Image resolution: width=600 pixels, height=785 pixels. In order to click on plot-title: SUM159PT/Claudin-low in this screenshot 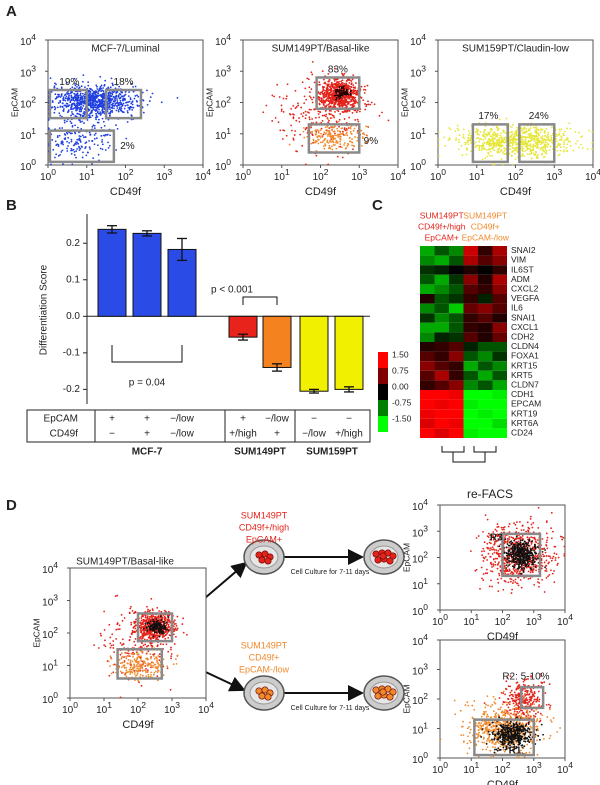, I will do `click(515, 49)`.